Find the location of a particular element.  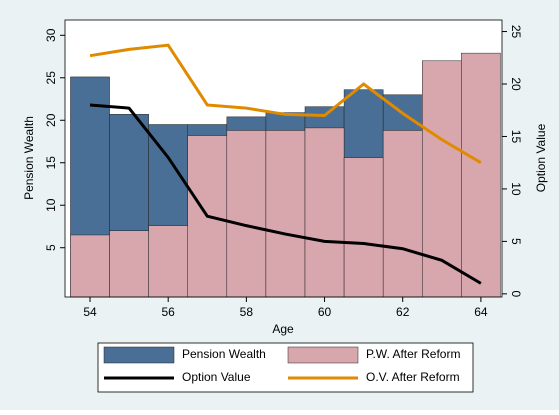

y2-tick-label: 25 is located at coordinates (516, 32).